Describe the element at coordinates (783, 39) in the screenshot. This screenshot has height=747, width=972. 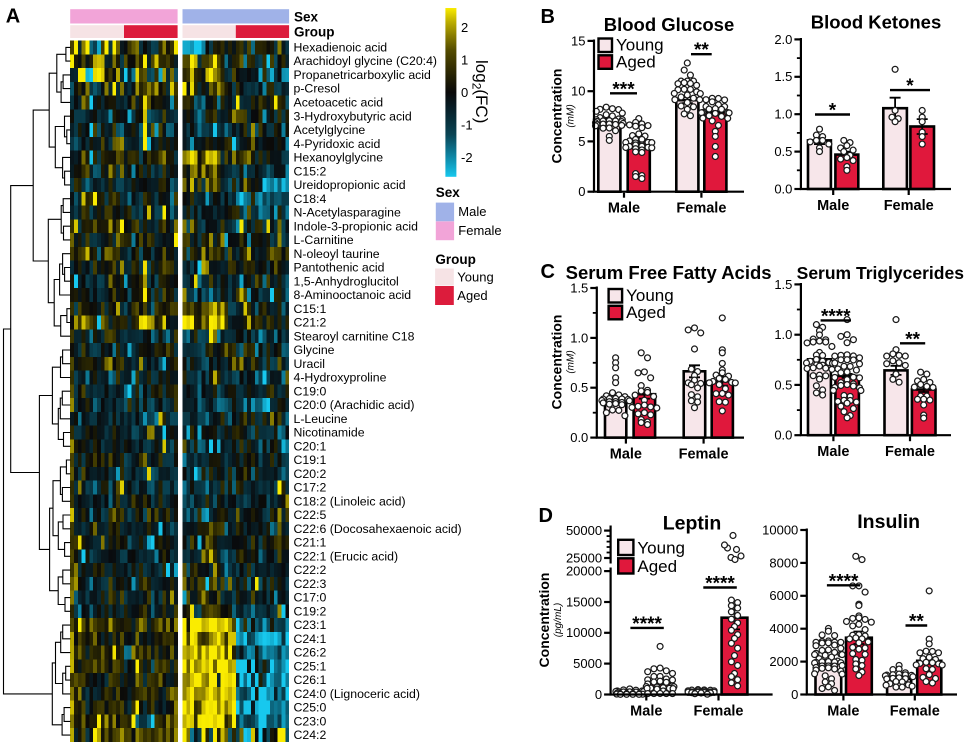
I see `svg-text: 2.0` at that location.